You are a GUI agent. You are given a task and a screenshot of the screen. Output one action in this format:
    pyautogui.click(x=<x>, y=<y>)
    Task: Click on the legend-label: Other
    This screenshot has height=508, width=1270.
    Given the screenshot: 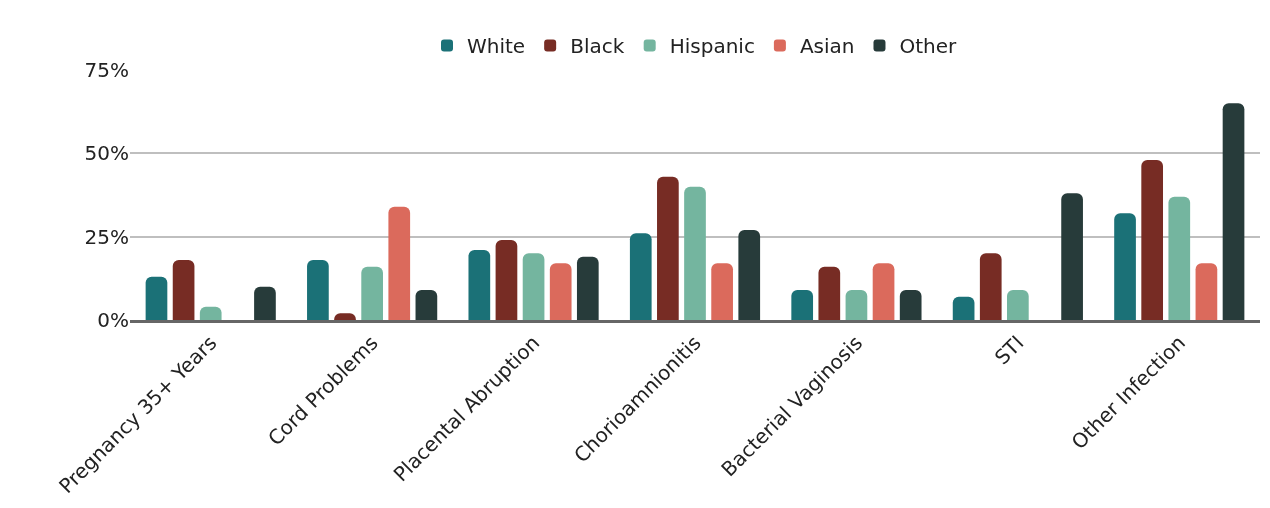 What is the action you would take?
    pyautogui.click(x=928, y=46)
    